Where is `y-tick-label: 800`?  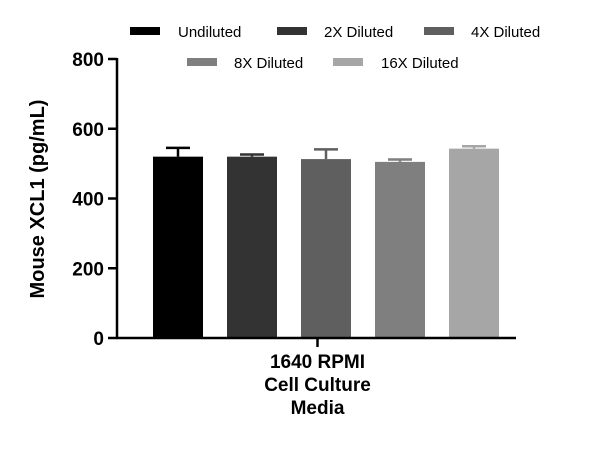 y-tick-label: 800 is located at coordinates (88, 60).